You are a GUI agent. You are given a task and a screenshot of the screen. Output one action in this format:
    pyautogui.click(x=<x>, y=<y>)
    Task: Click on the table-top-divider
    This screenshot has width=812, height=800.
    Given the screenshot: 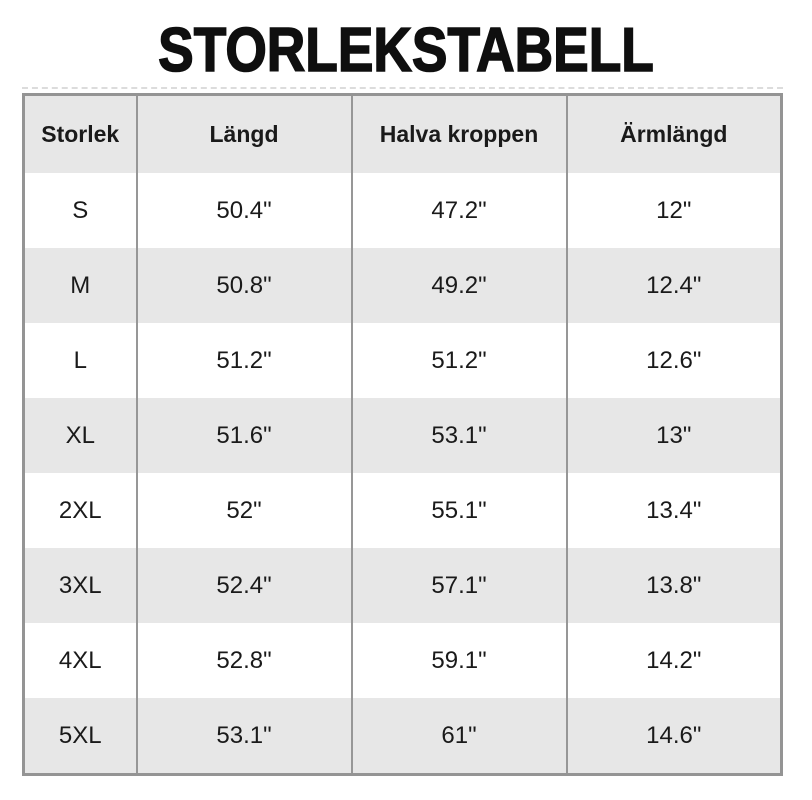 What is the action you would take?
    pyautogui.click(x=402, y=88)
    